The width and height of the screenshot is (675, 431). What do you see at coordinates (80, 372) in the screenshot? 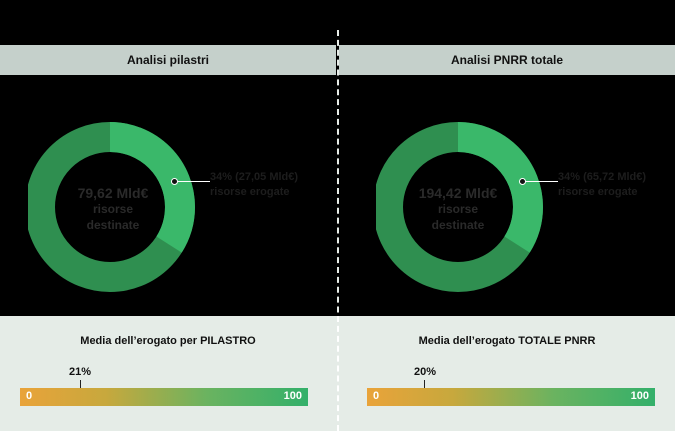
I see `media-value-label-pilastro: 21%` at bounding box center [80, 372].